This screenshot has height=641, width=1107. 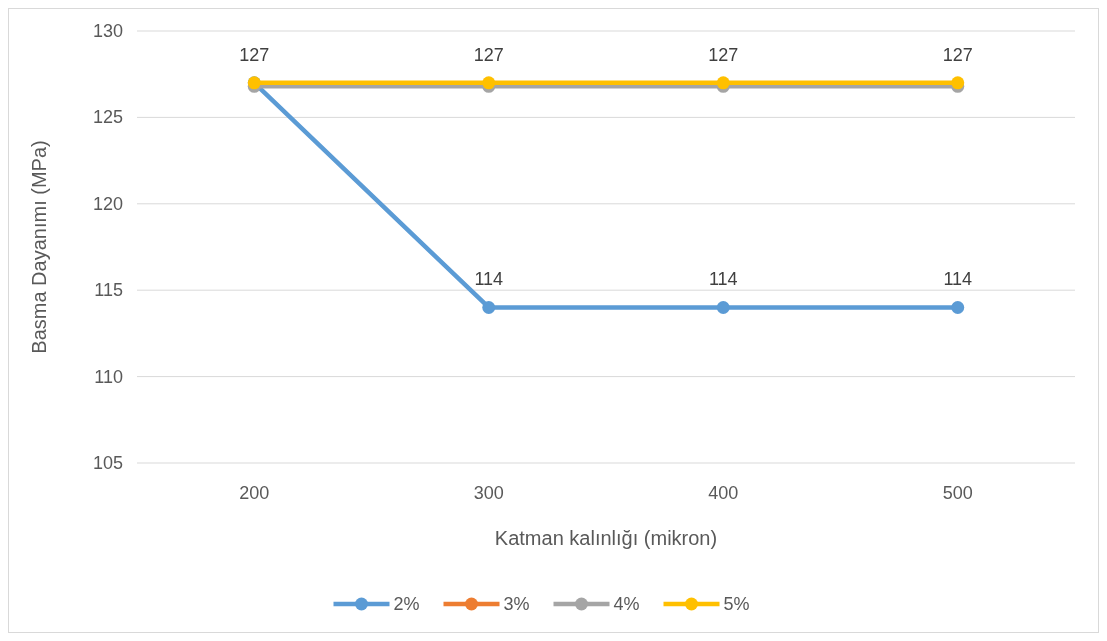 I want to click on y-tick-label: 125, so click(x=107, y=117).